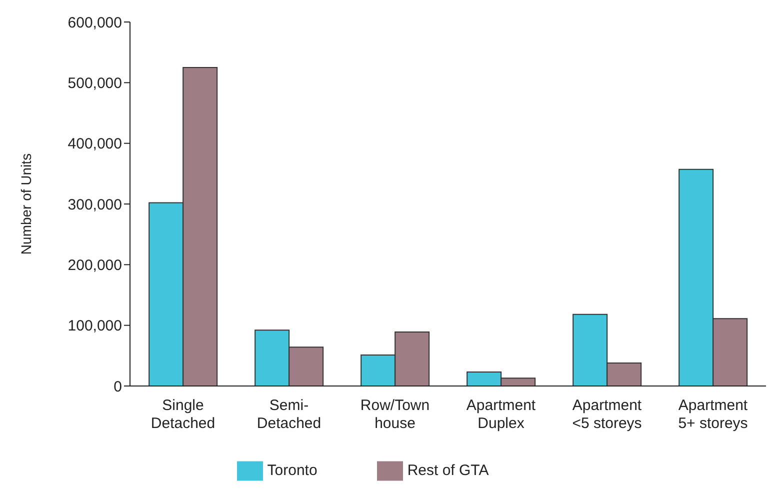  What do you see at coordinates (713, 414) in the screenshot?
I see `x-tick-label: Apartment 5+ storeys` at bounding box center [713, 414].